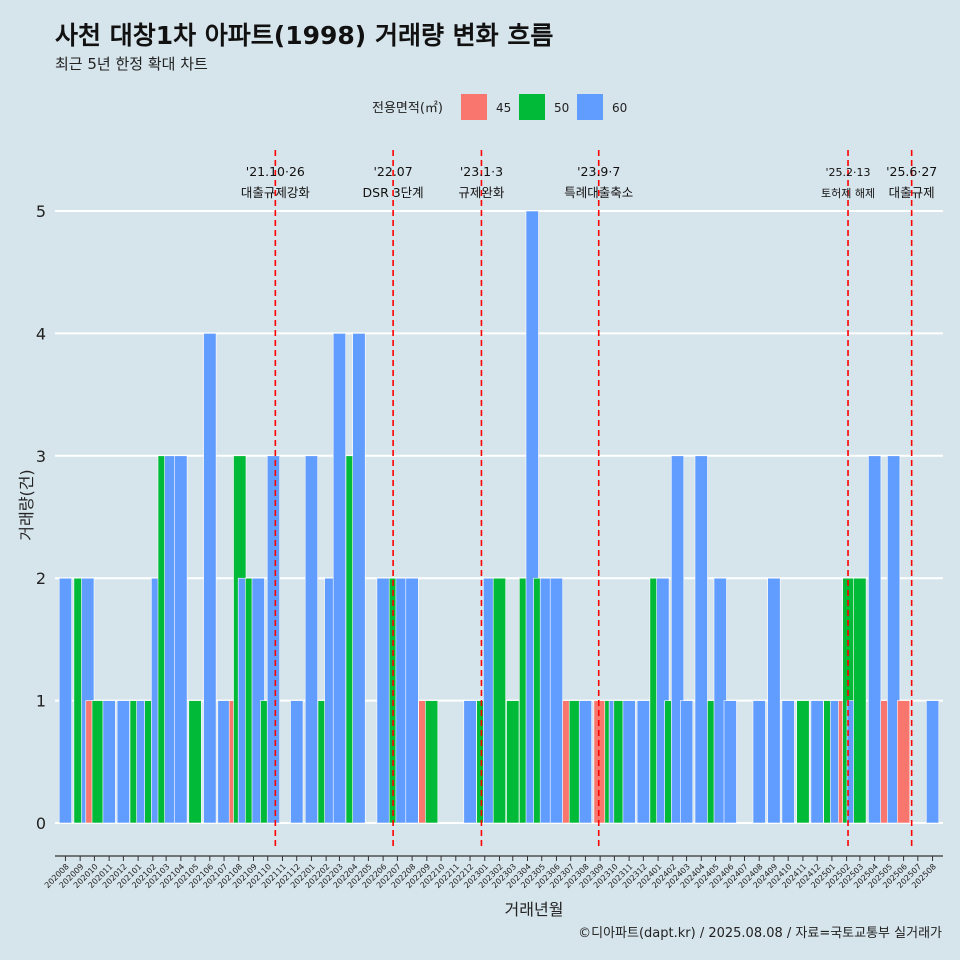 The image size is (960, 960). I want to click on y-tick-label: 0, so click(41, 823).